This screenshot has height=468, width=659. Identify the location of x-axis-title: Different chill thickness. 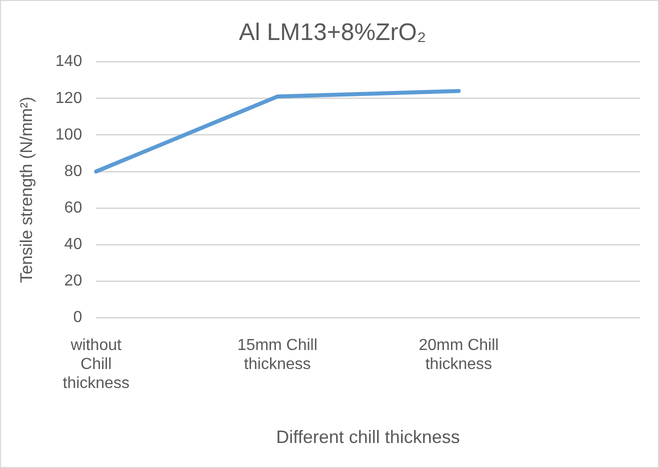
(368, 437).